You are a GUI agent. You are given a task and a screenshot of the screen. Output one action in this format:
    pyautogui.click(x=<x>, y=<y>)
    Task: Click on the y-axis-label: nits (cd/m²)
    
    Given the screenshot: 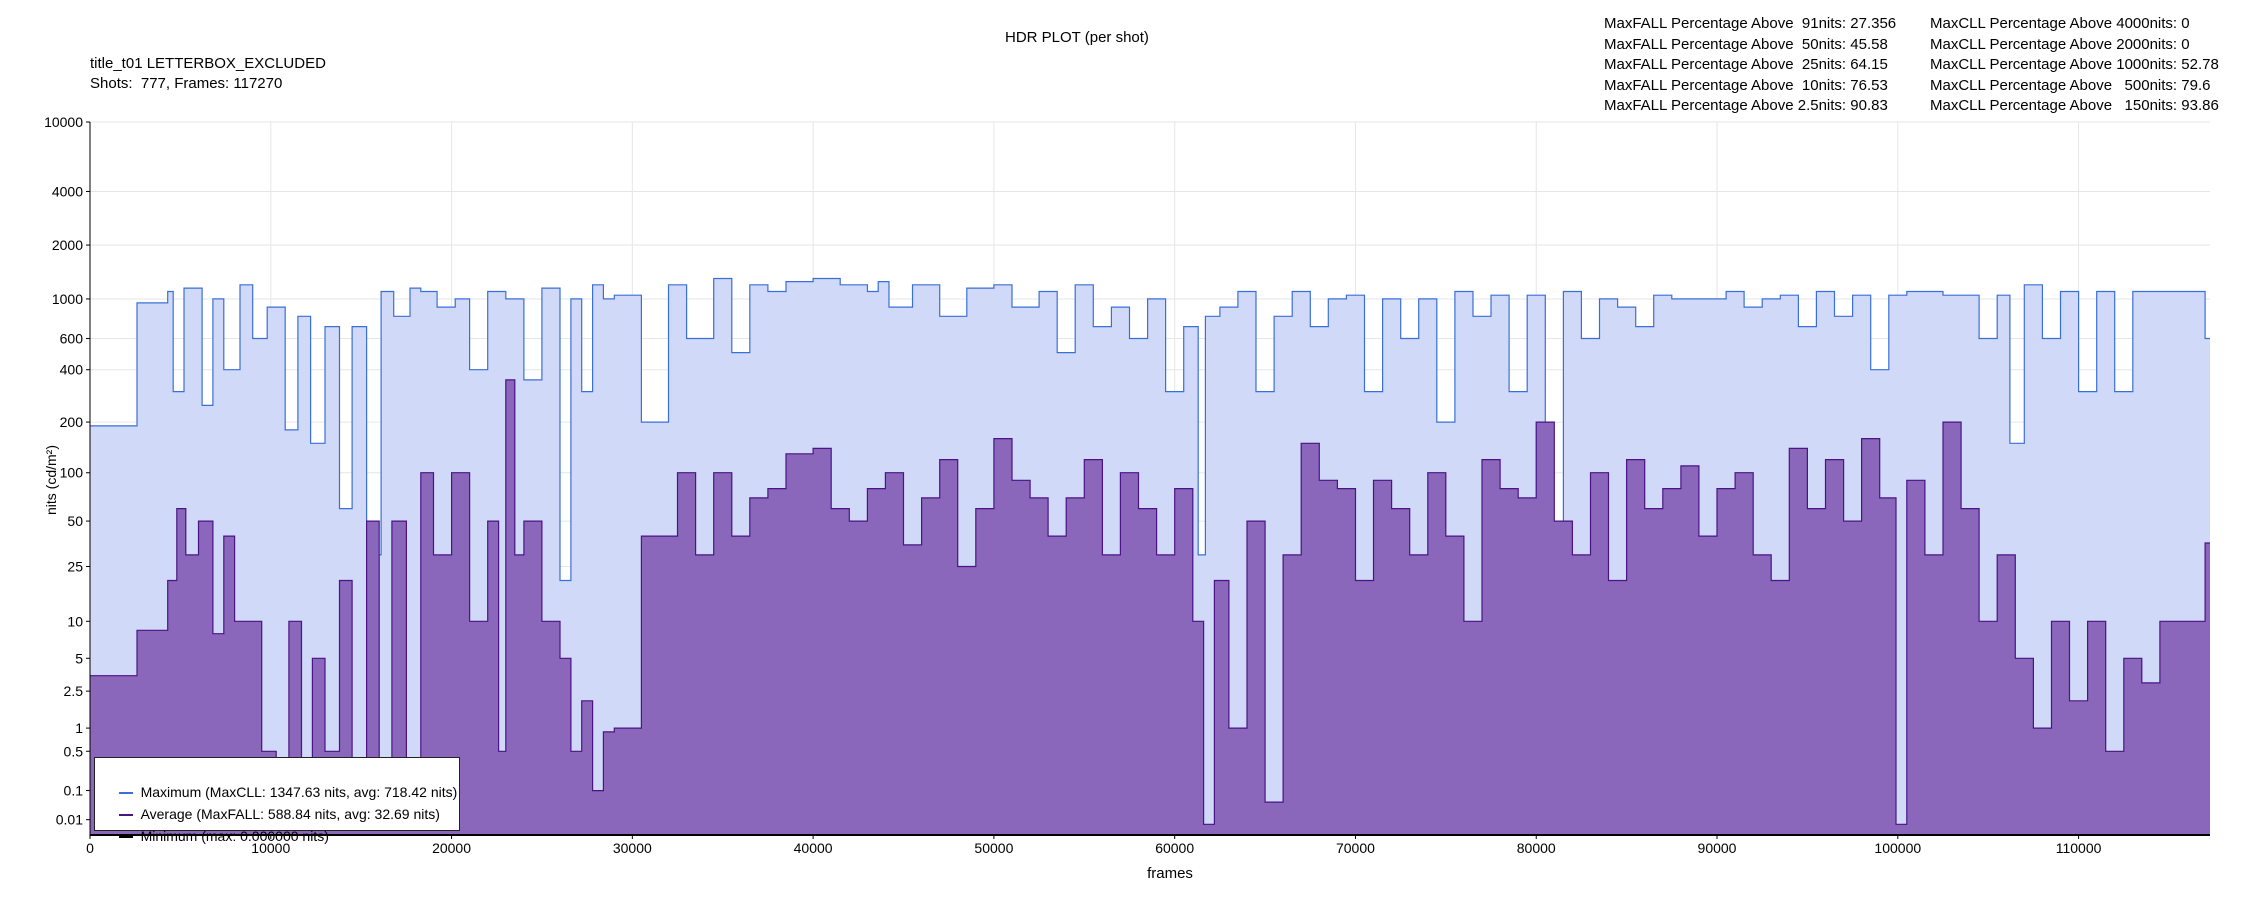 What is the action you would take?
    pyautogui.click(x=51, y=480)
    